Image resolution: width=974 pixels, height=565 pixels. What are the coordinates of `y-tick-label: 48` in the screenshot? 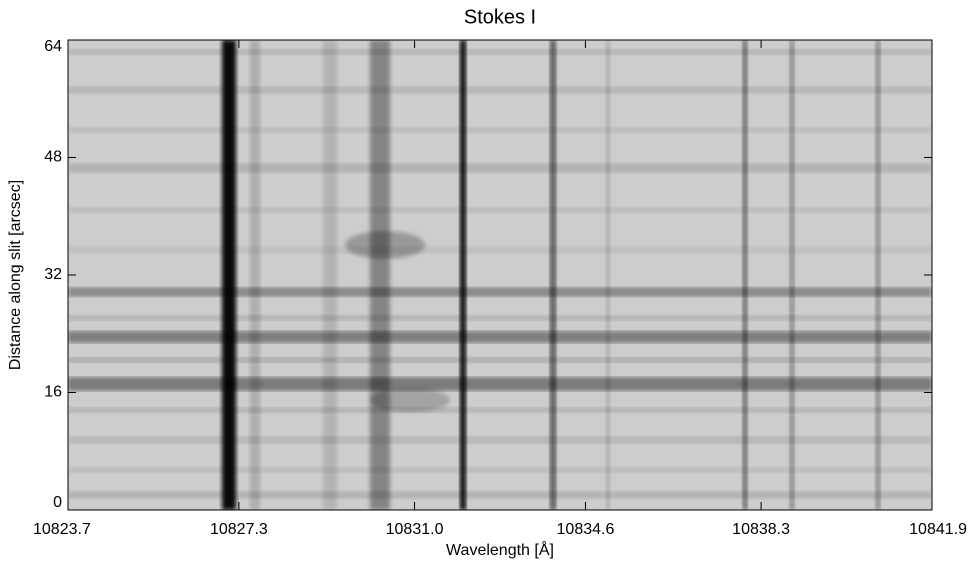 It's located at (53, 157).